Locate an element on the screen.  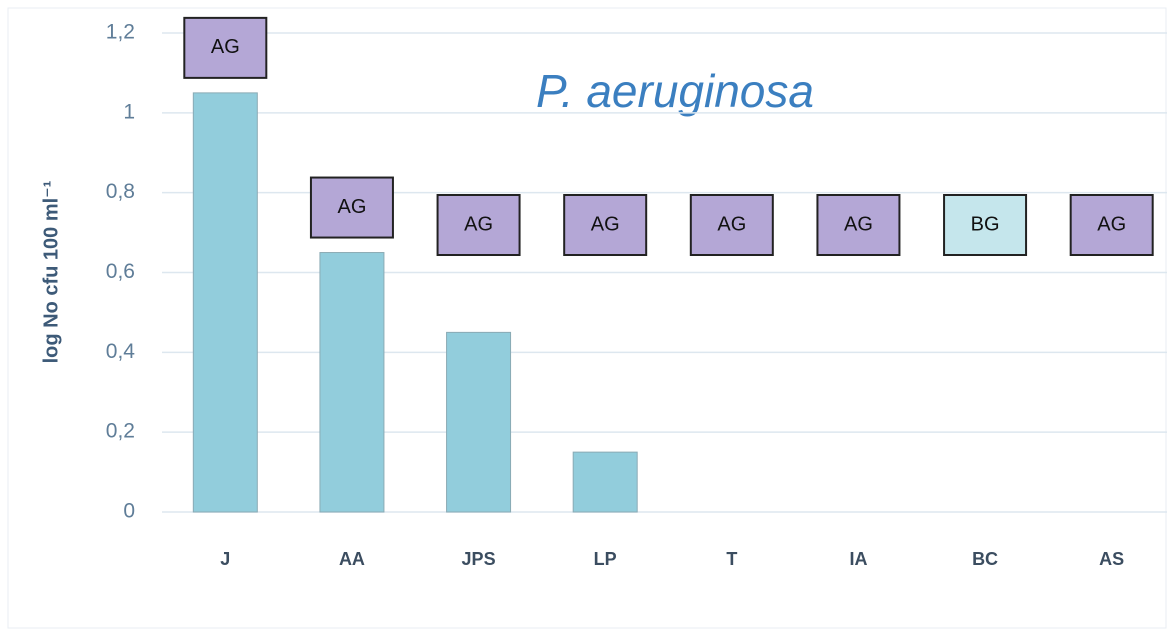
x-tick-label: AS is located at coordinates (1111, 559).